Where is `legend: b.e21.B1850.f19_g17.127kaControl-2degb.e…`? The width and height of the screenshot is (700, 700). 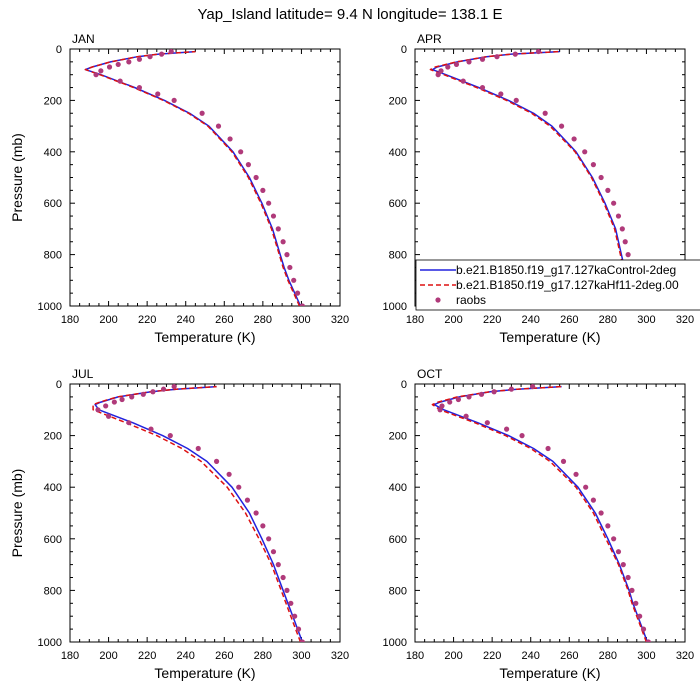 legend: b.e21.B1850.f19_g17.127kaControl-2degb.e… is located at coordinates (557, 285).